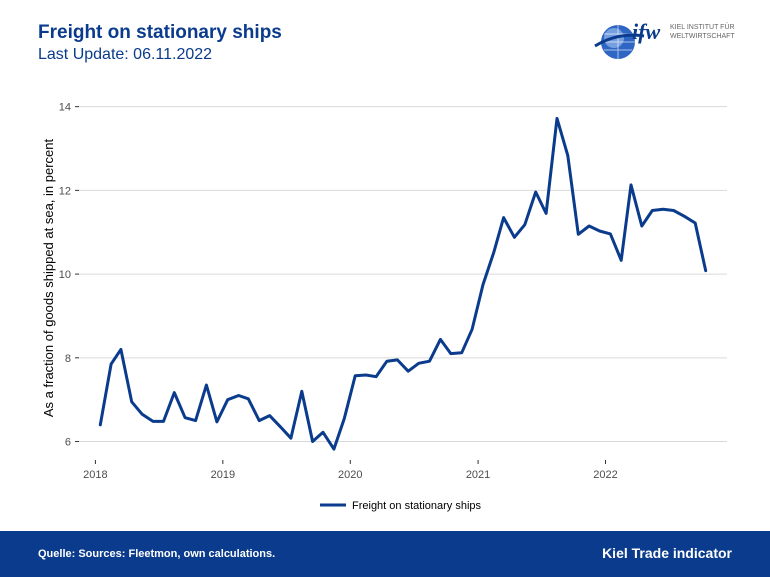 The width and height of the screenshot is (770, 577). What do you see at coordinates (702, 36) in the screenshot?
I see `ifw-logo-line2: WELTWIRTSCHAFT` at bounding box center [702, 36].